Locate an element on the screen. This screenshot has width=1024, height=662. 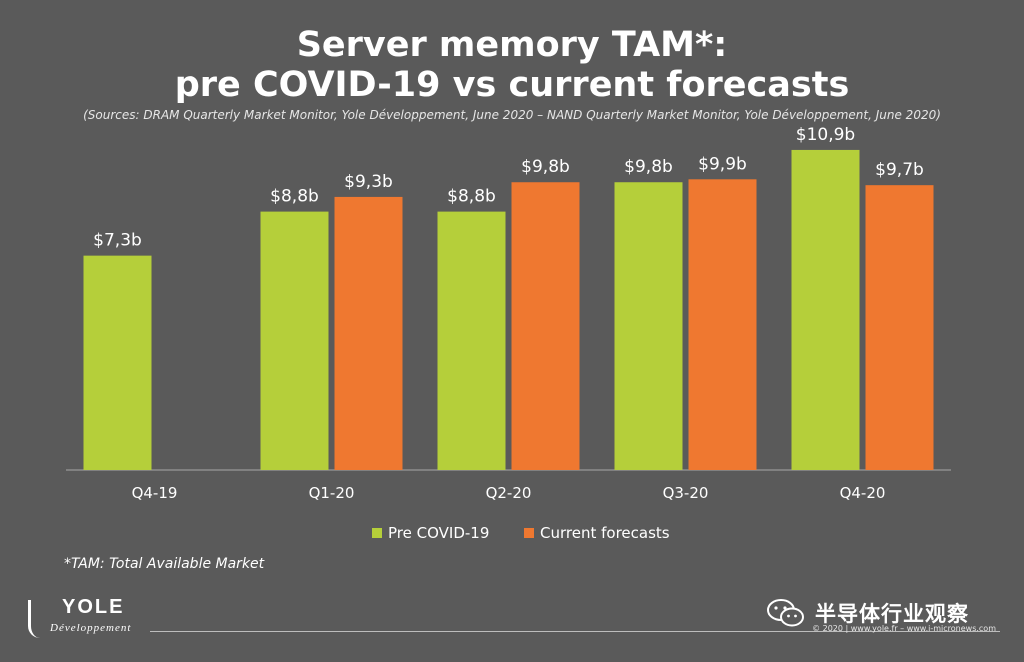
legend-label: Current forecasts is located at coordinates (605, 533).